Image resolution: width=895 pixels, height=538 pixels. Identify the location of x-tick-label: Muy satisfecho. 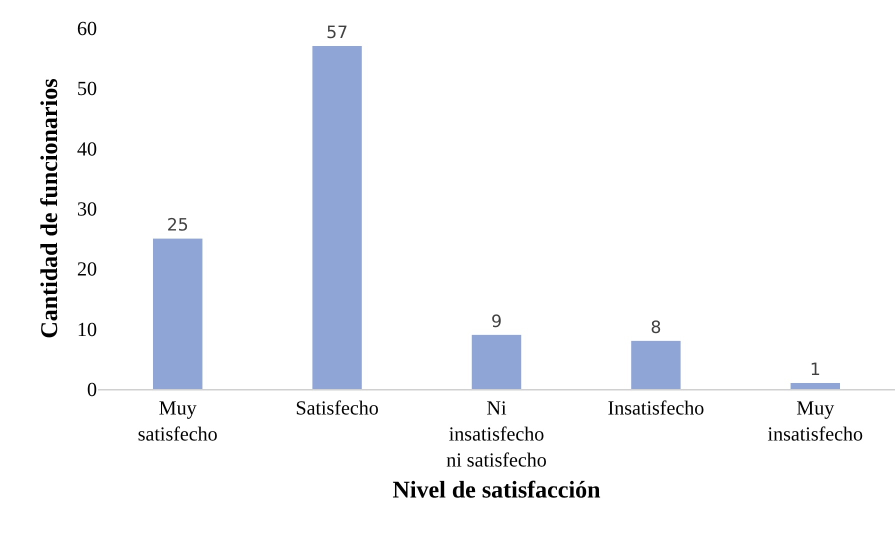
(178, 422).